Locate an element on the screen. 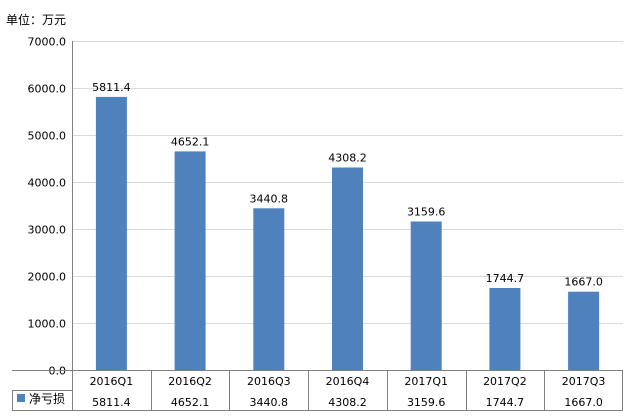 This screenshot has height=418, width=630. data-label: 1667.0 is located at coordinates (583, 282).